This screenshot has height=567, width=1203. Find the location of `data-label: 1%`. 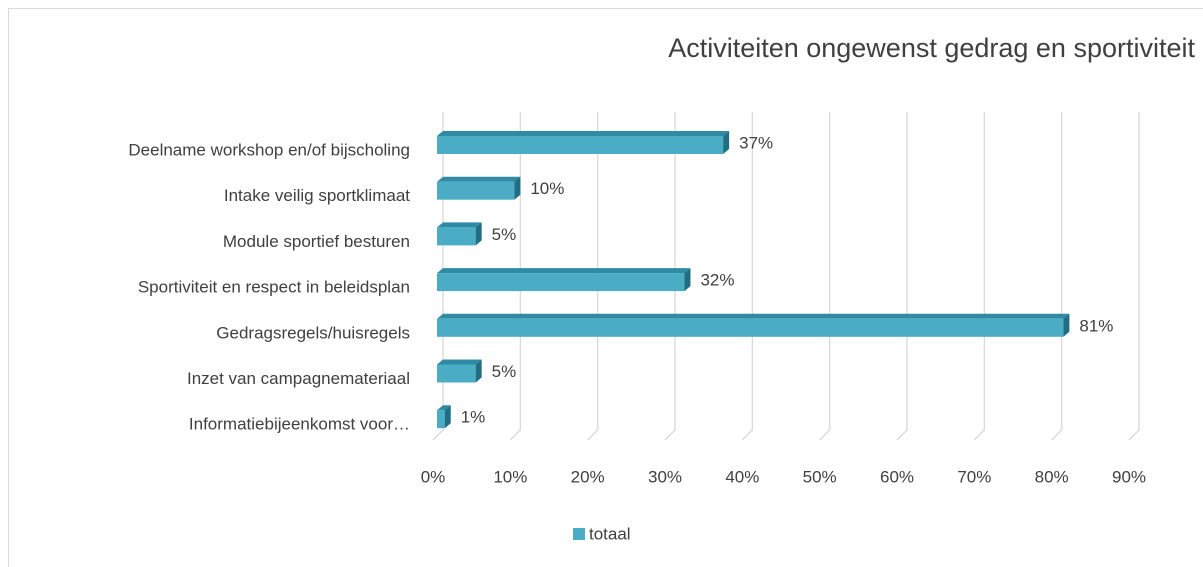

data-label: 1% is located at coordinates (473, 417).